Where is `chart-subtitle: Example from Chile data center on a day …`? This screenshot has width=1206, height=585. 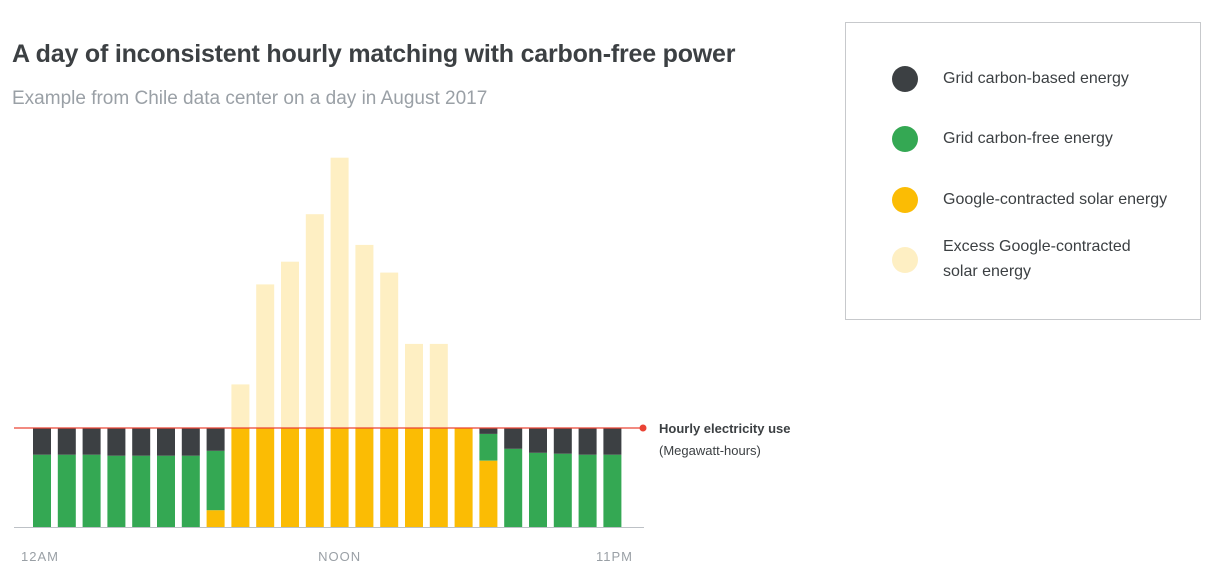
chart-subtitle: Example from Chile data center on a day … is located at coordinates (250, 98).